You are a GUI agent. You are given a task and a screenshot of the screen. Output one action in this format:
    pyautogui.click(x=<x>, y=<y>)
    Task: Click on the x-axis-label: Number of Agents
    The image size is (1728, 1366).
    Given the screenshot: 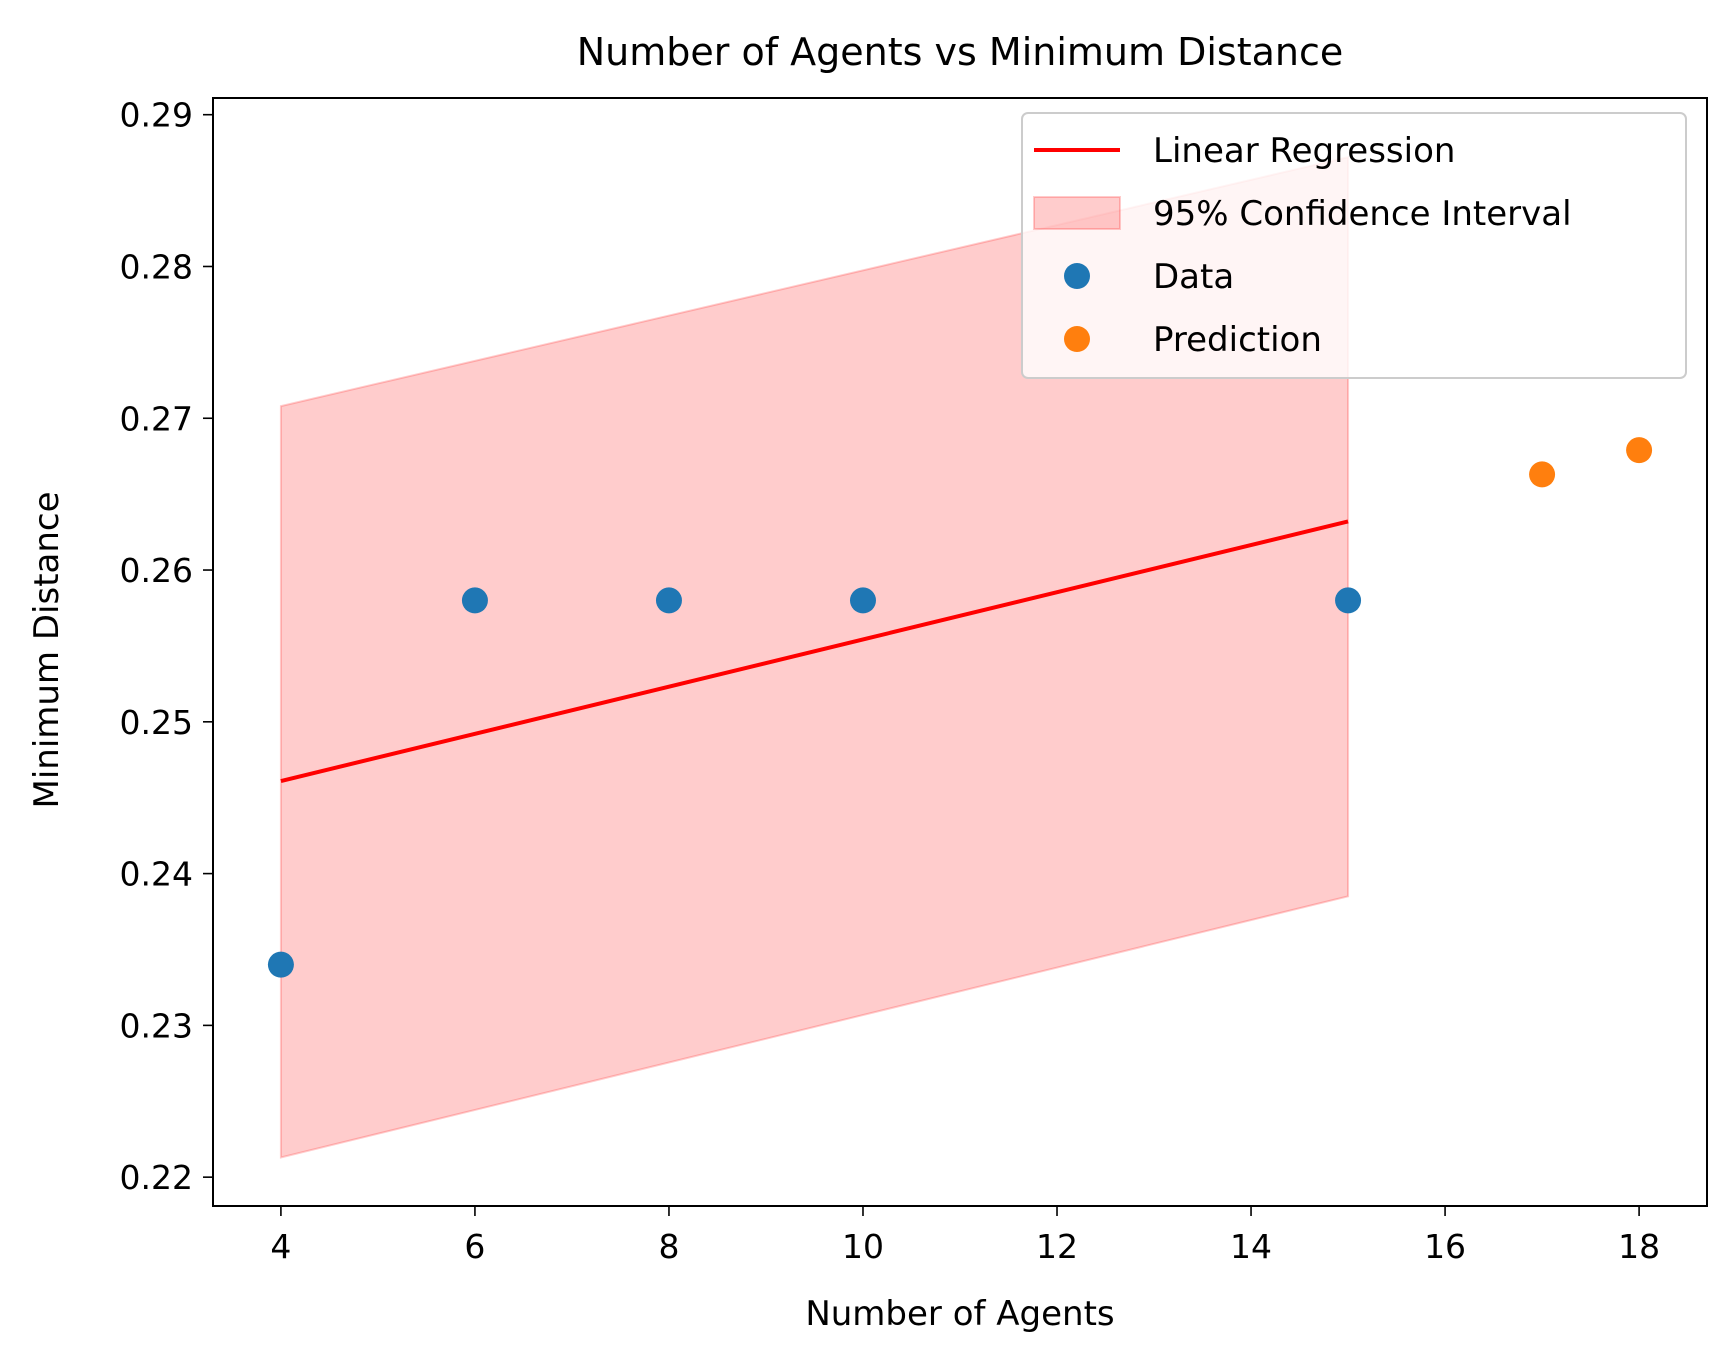 What is the action you would take?
    pyautogui.click(x=959, y=1314)
    